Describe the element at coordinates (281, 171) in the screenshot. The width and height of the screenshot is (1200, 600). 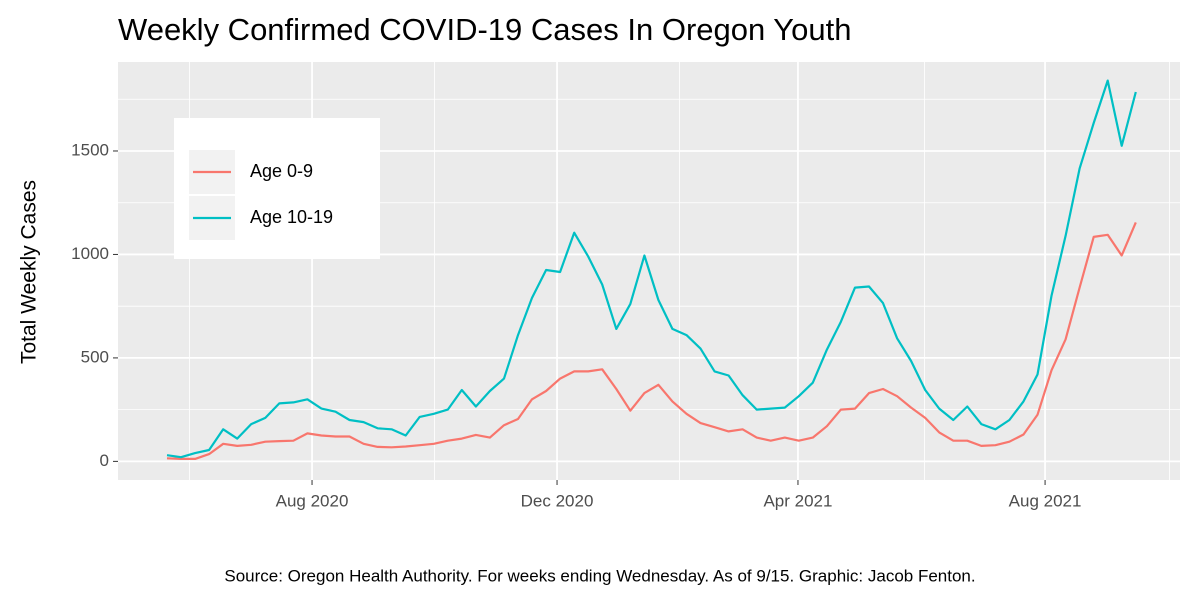
I see `legend-label: Age 0-9` at that location.